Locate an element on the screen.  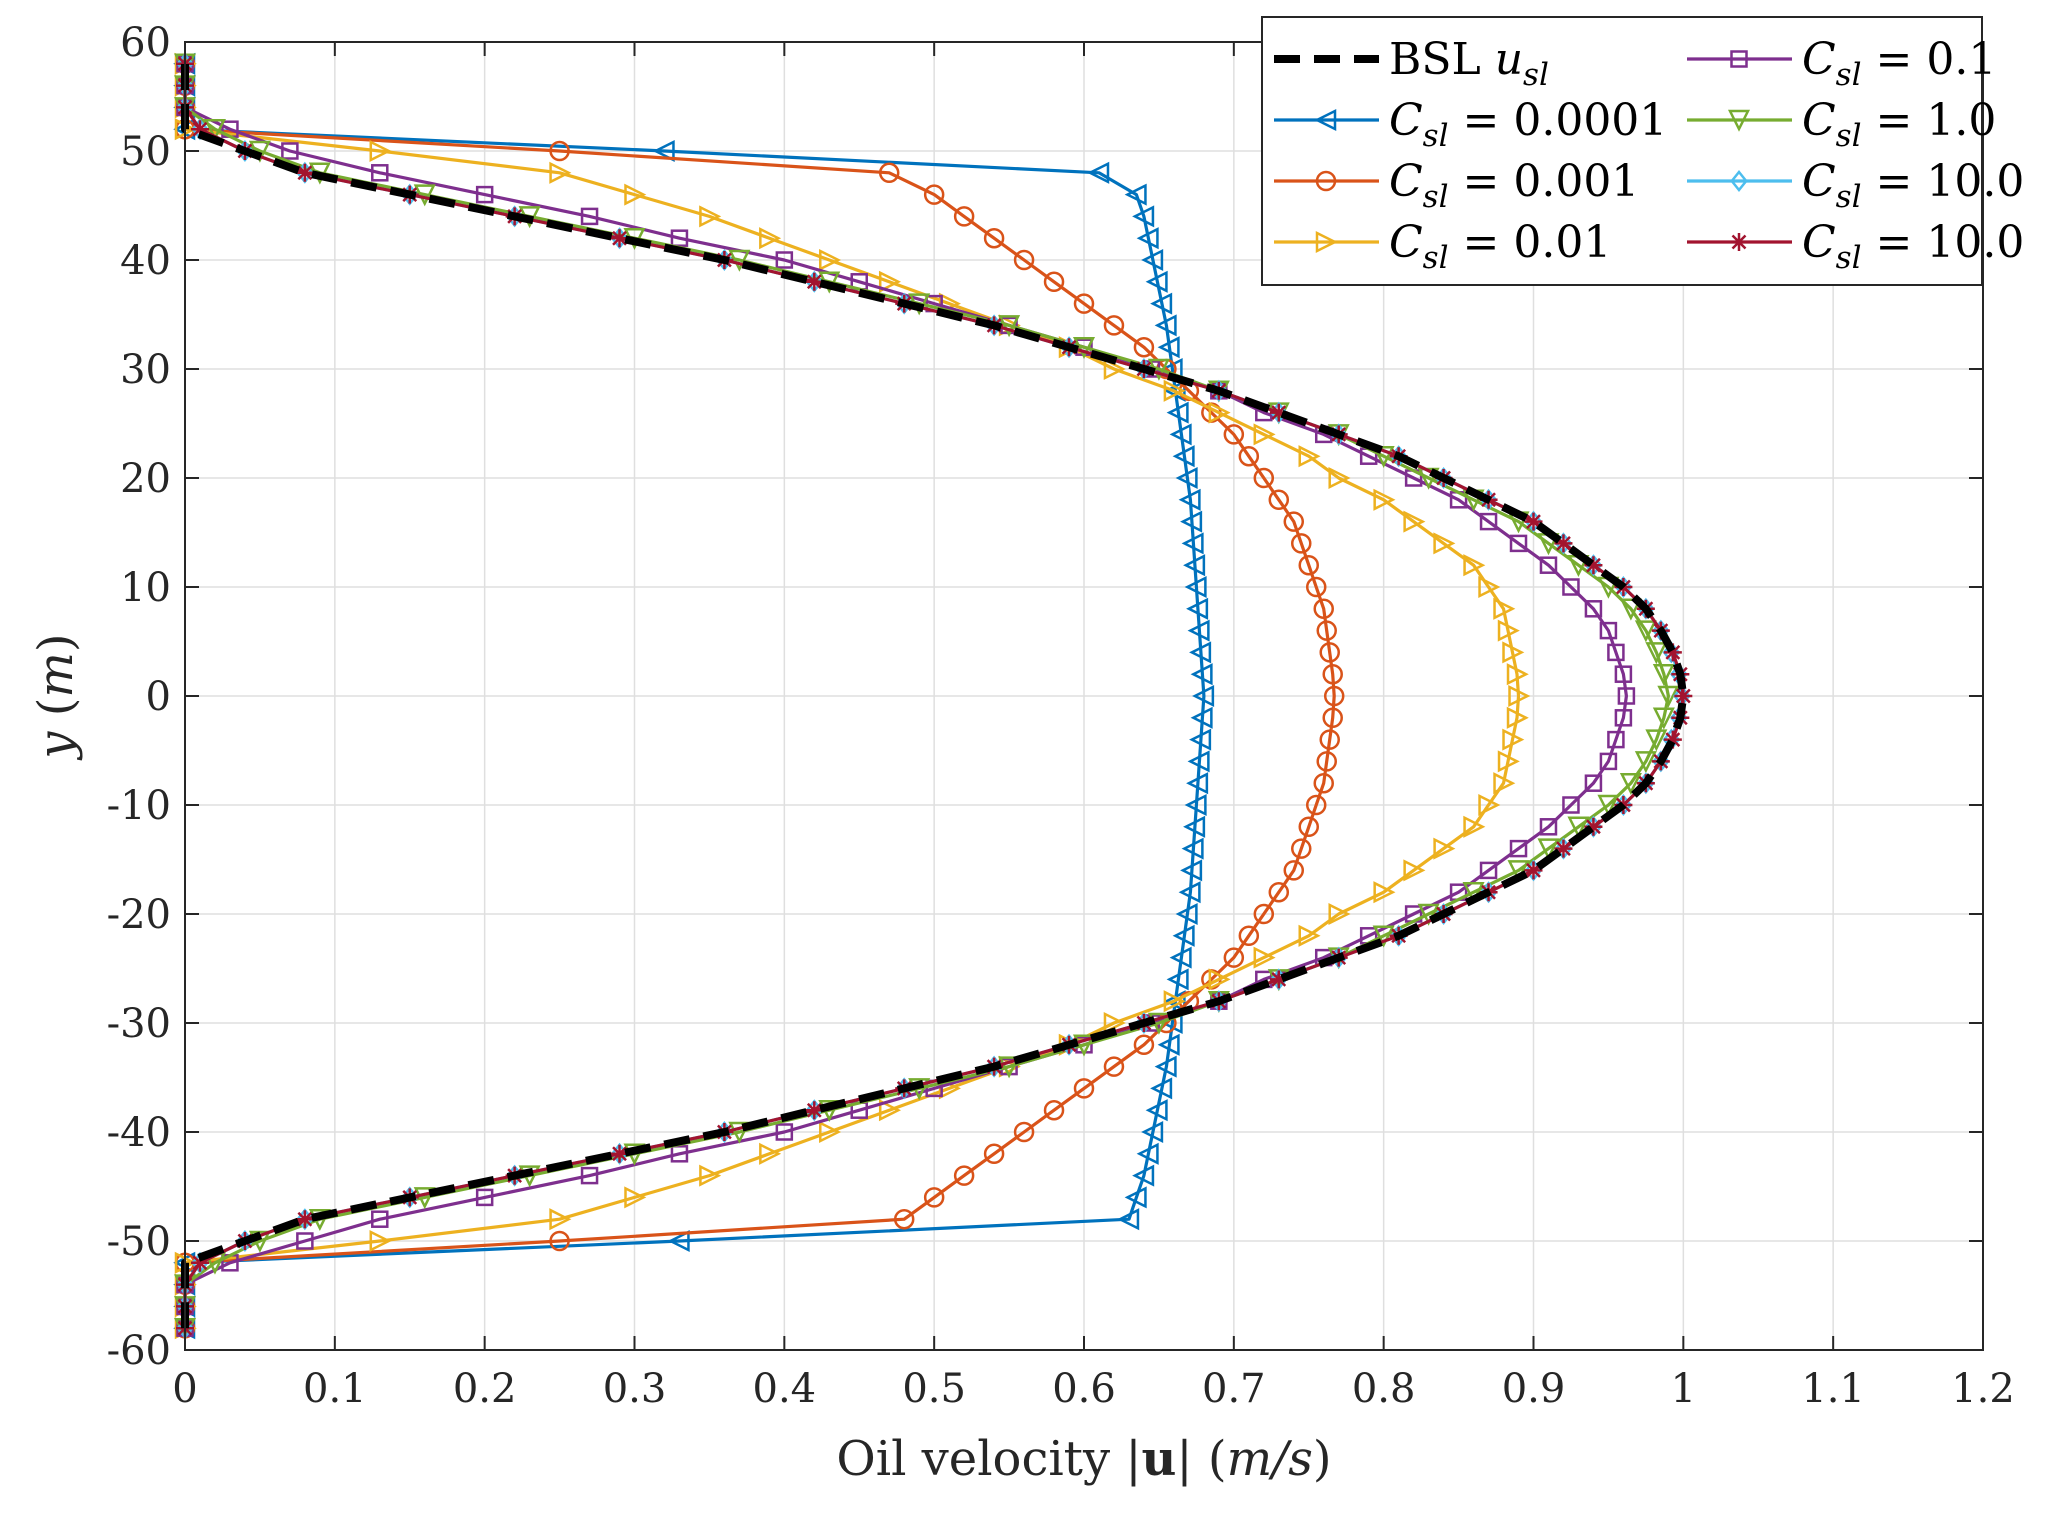
x-tick-label: 0.8 is located at coordinates (1384, 1389).